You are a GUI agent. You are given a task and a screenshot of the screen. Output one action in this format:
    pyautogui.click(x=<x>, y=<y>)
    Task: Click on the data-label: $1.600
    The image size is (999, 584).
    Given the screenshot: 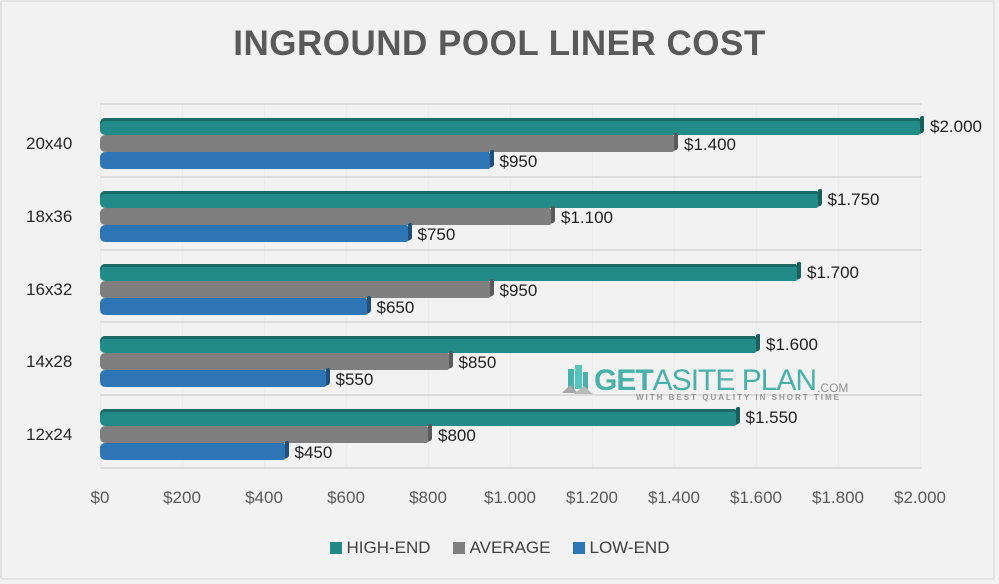 What is the action you would take?
    pyautogui.click(x=792, y=345)
    